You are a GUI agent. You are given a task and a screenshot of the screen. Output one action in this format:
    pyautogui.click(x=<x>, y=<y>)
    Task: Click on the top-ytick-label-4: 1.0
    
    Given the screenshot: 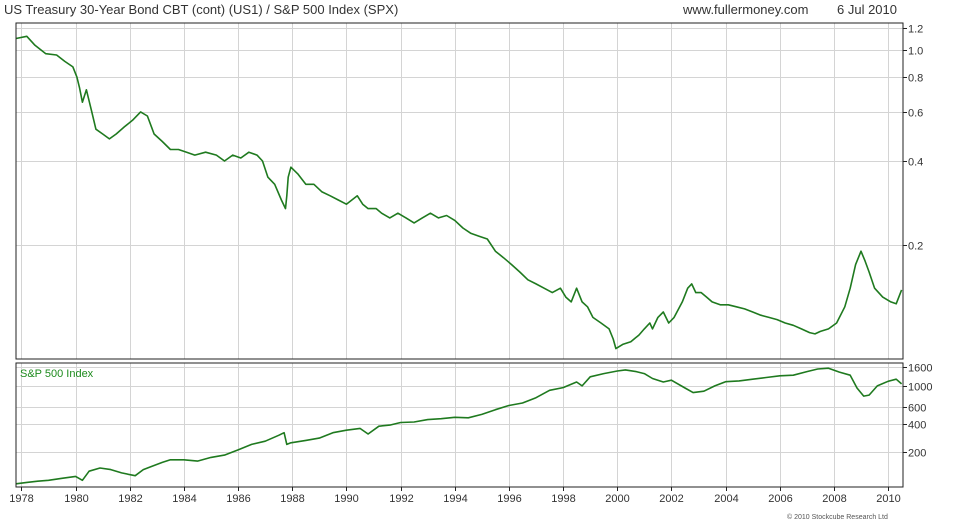 What is the action you would take?
    pyautogui.click(x=915, y=52)
    